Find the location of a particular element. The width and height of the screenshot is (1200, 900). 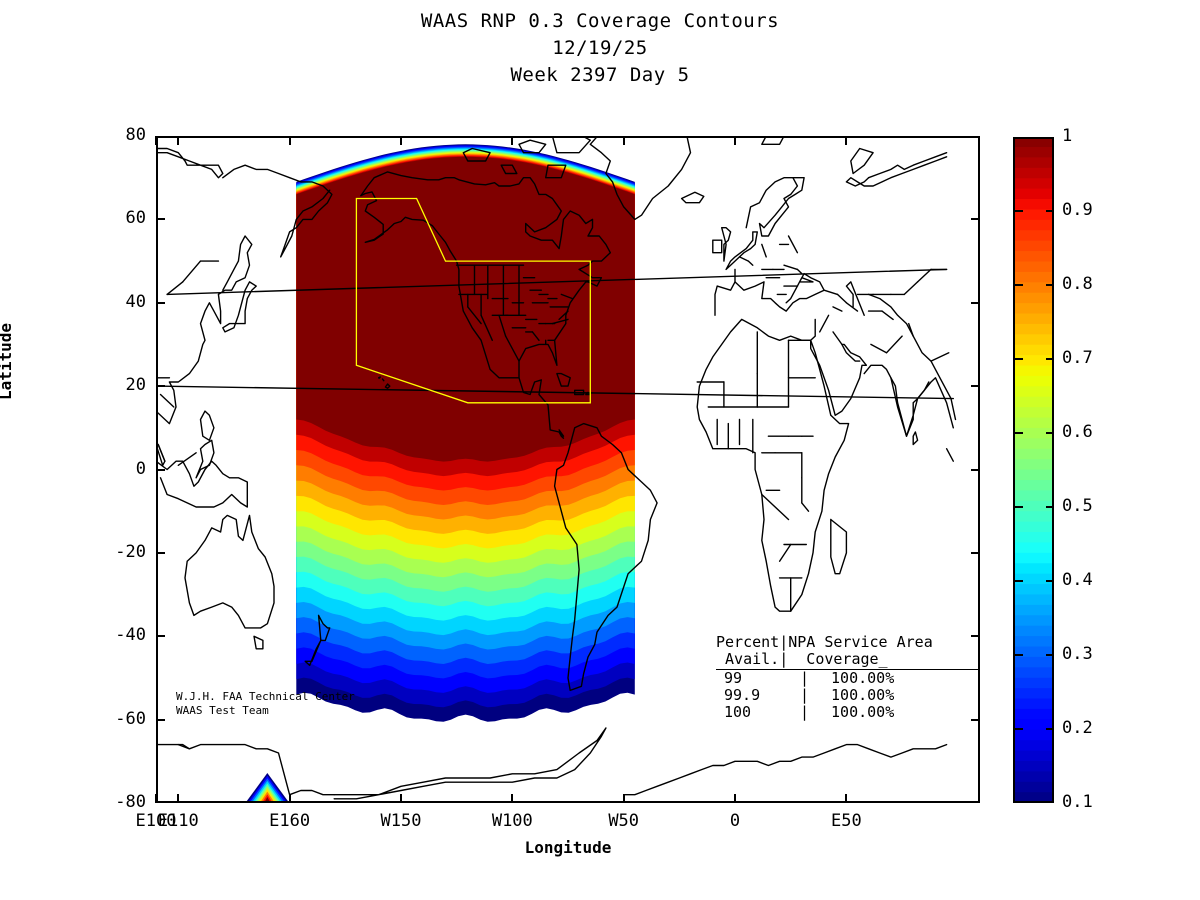

stats-header-row-1: Percent|NPA Service Area is located at coordinates (824, 642).